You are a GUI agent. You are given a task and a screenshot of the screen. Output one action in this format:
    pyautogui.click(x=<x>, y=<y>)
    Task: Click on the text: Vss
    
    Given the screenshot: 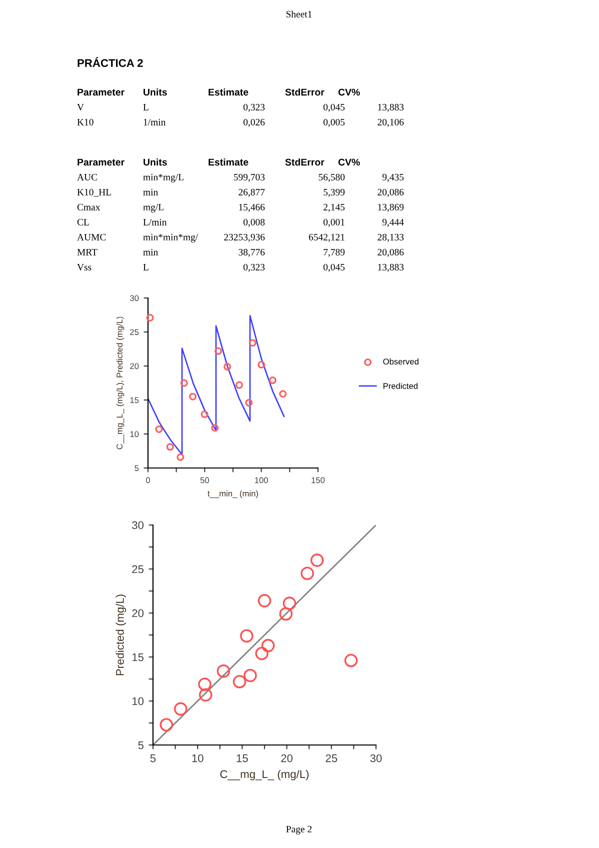 What is the action you would take?
    pyautogui.click(x=84, y=267)
    